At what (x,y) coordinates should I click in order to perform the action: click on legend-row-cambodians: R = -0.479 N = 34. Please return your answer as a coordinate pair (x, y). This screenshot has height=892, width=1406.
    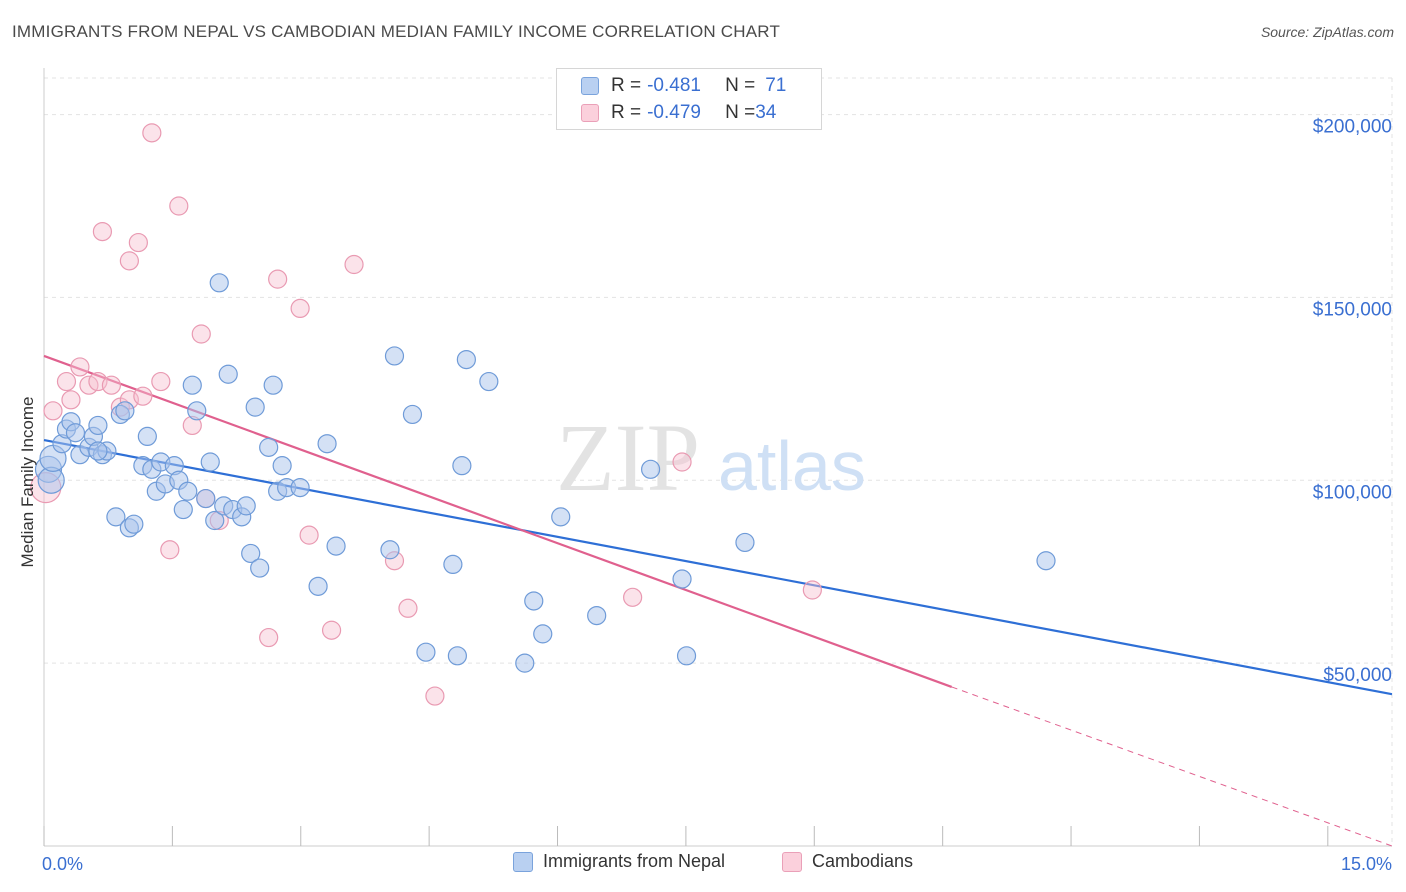
    Looking at the image, I should click on (678, 113).